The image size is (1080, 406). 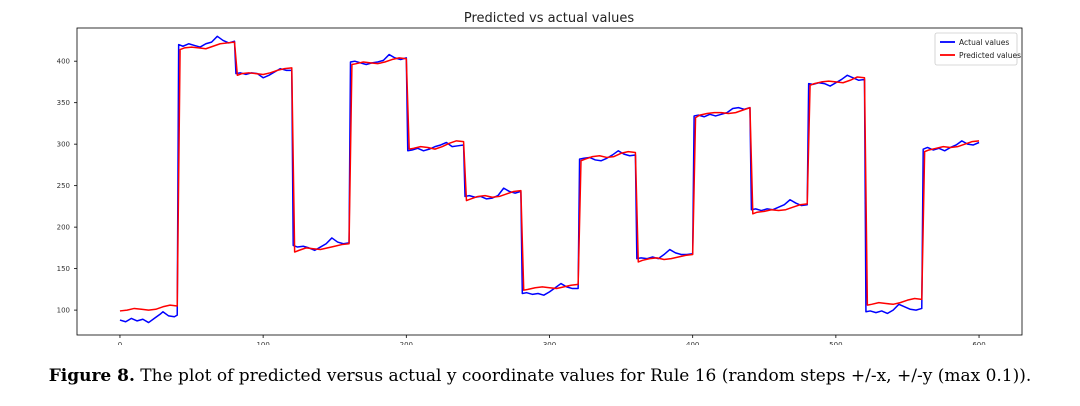 What do you see at coordinates (406, 343) in the screenshot?
I see `x-tick-label: 200` at bounding box center [406, 343].